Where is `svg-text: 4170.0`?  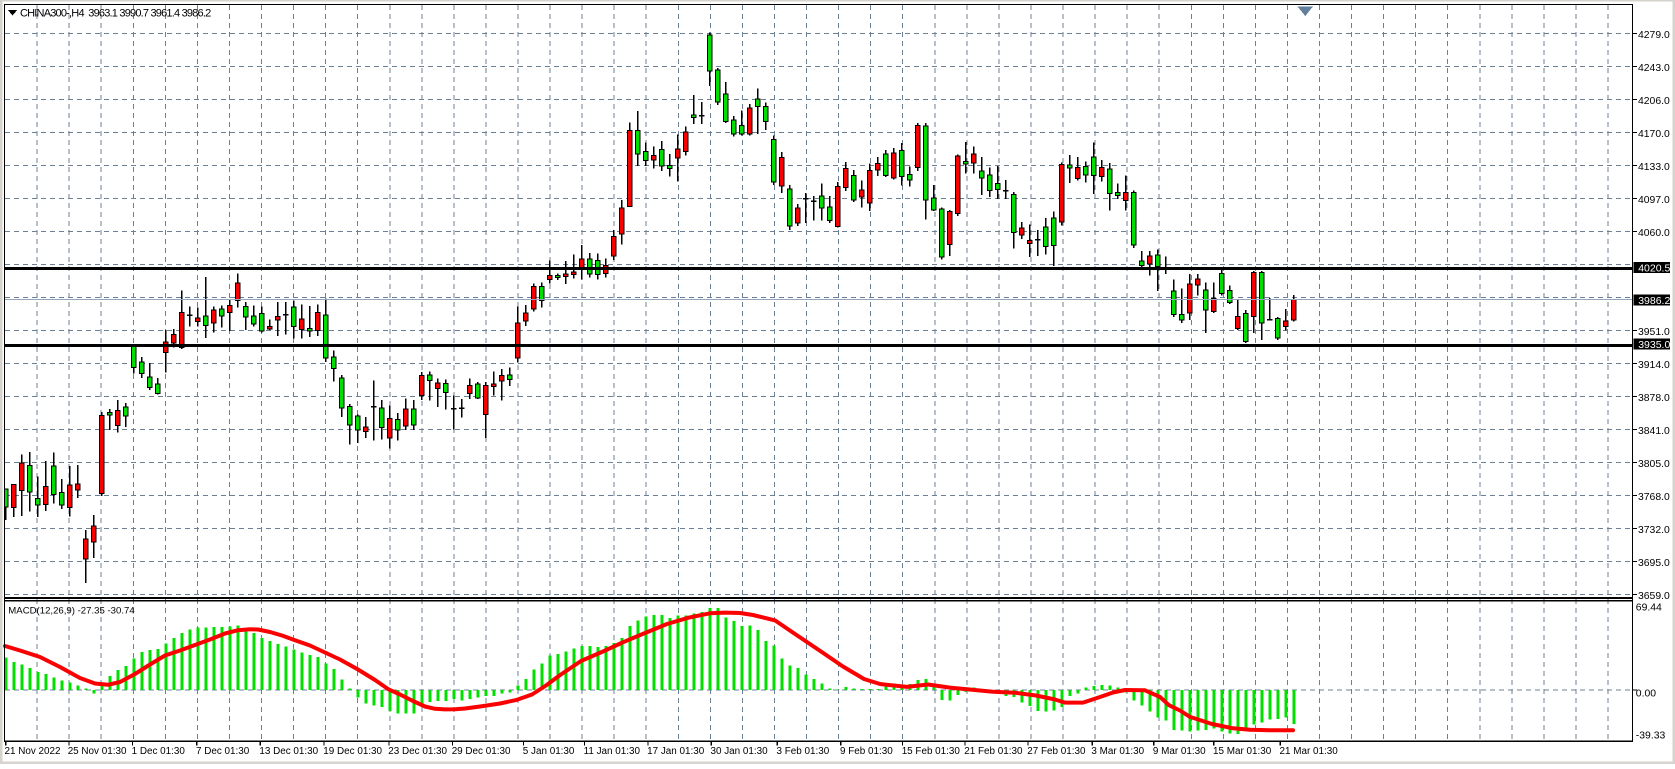
svg-text: 4170.0 is located at coordinates (1654, 134).